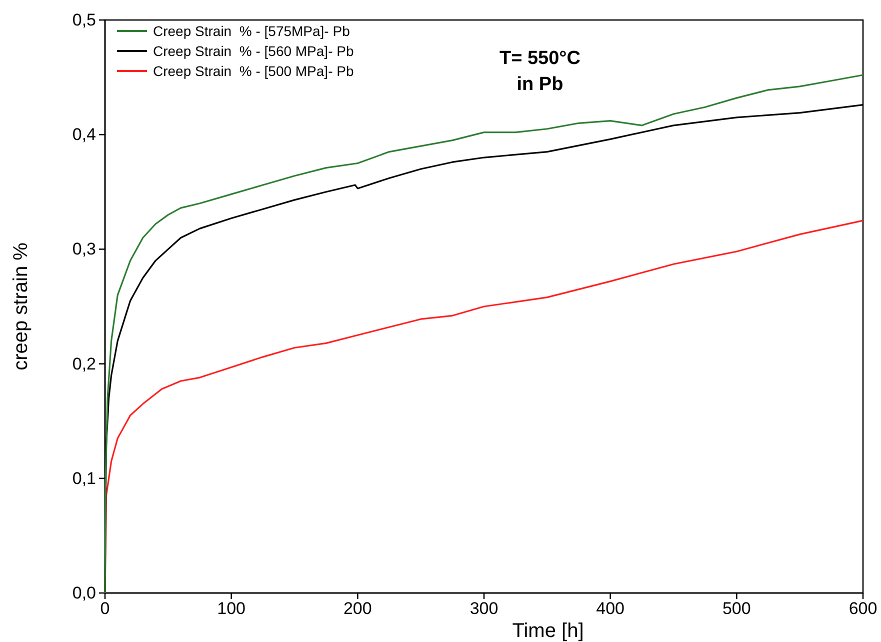  I want to click on x-tick-label: 0, so click(105, 608).